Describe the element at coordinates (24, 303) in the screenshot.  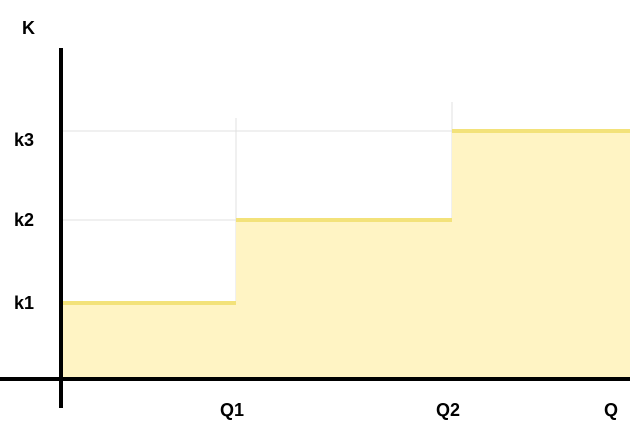
I see `y-tick-label: k1` at that location.